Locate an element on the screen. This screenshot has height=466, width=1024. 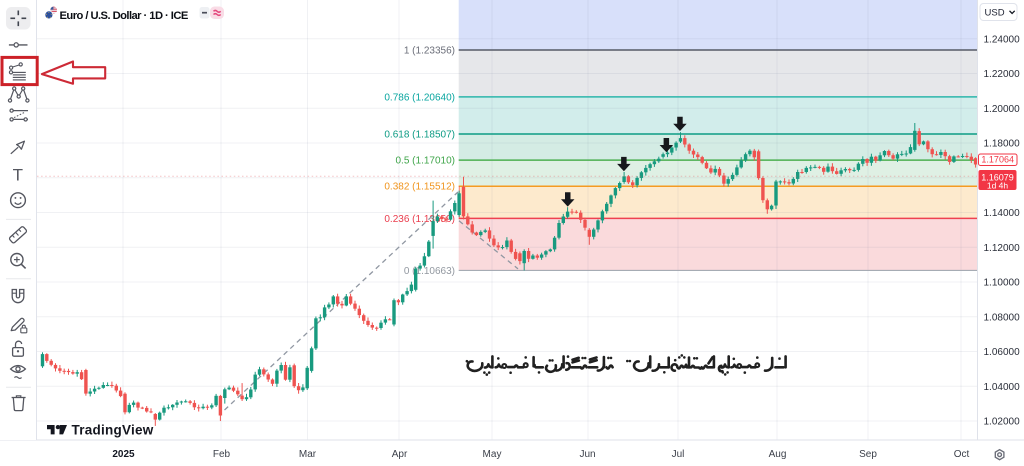
svg-text: 1.12000 is located at coordinates (1002, 248).